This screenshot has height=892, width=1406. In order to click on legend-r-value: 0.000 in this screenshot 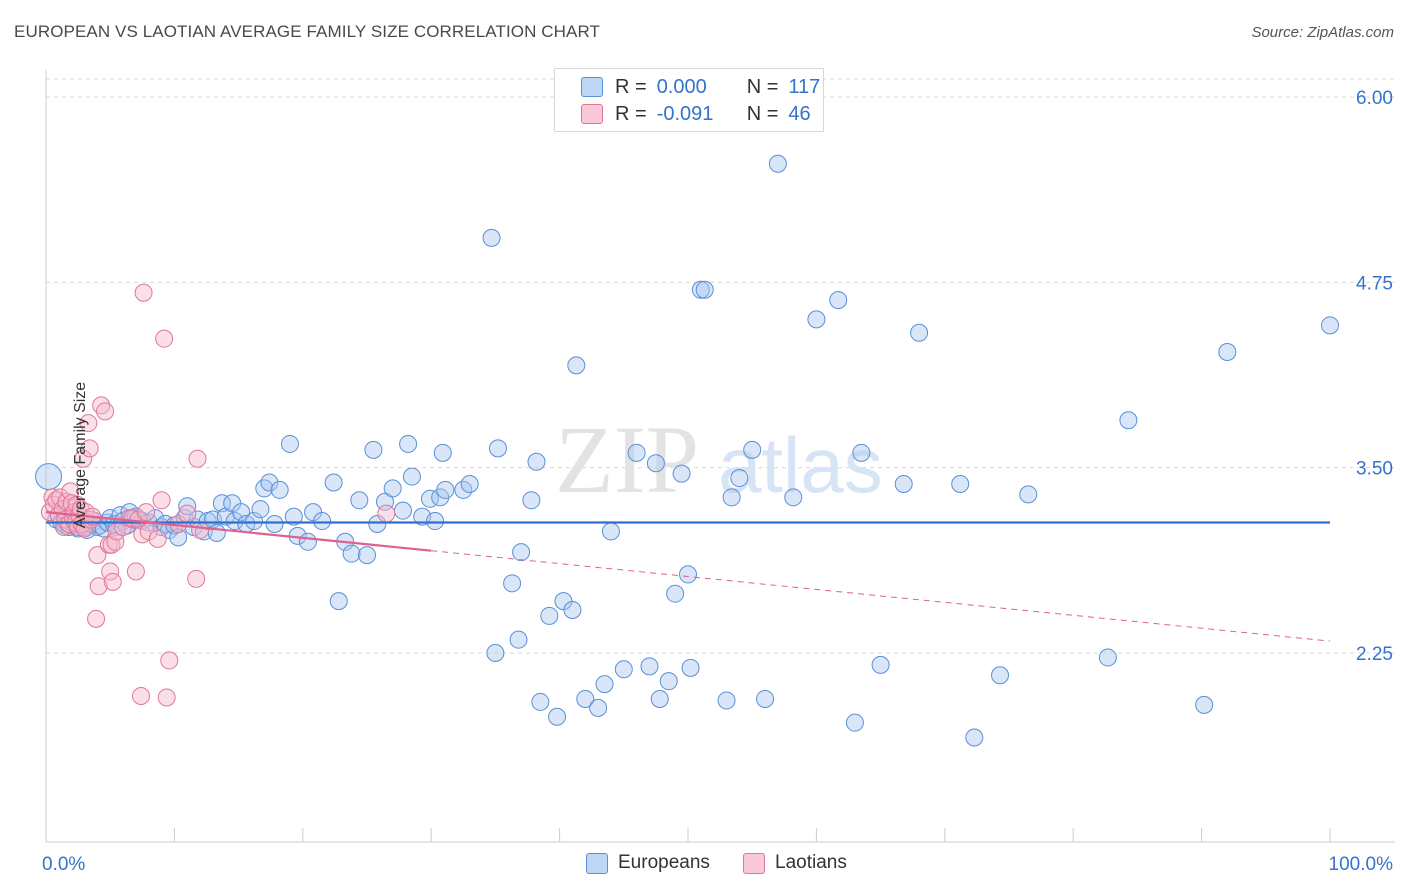, I will do `click(681, 86)`.